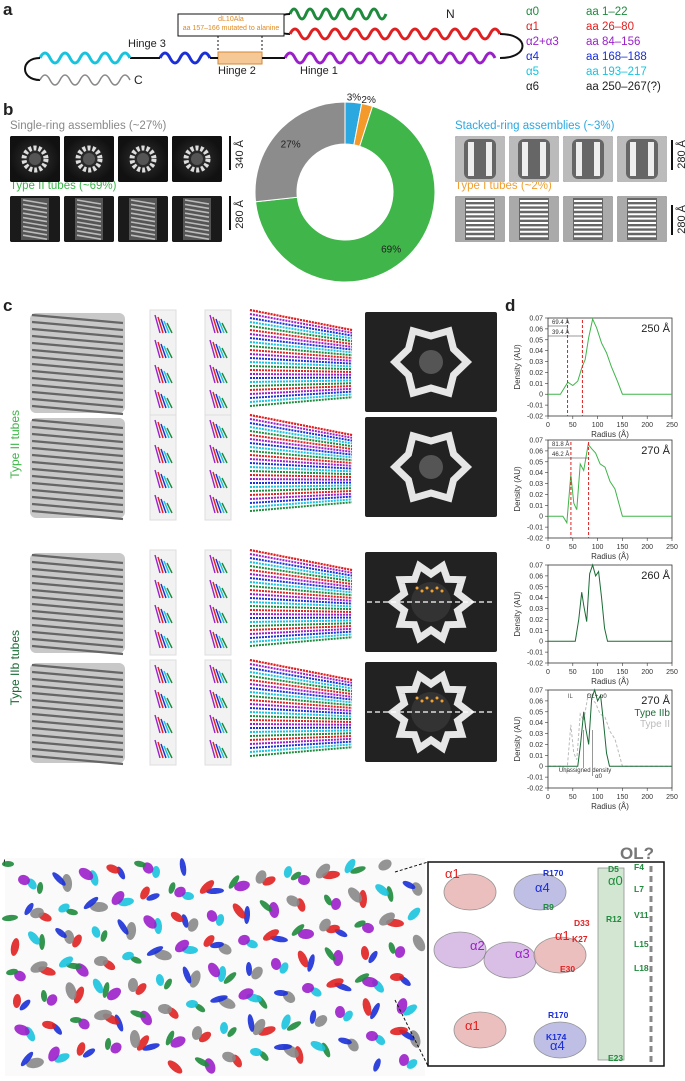 The image size is (685, 1081). I want to click on residue-label: E23, so click(615, 1058).